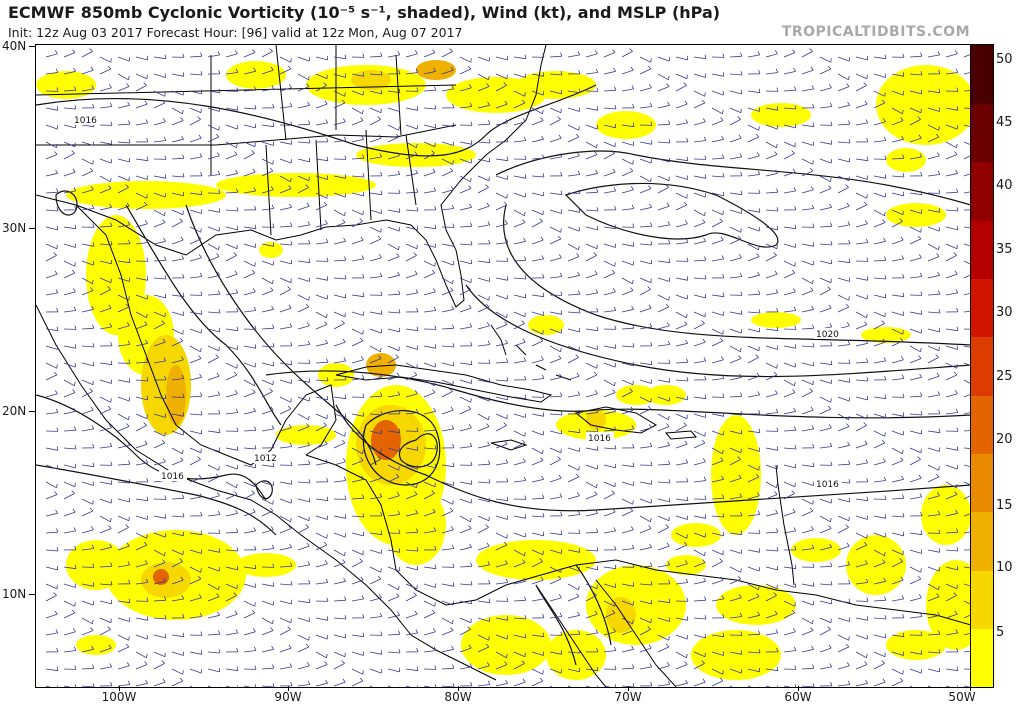 The image size is (1024, 706). Describe the element at coordinates (962, 697) in the screenshot. I see `longitude-label: 50W` at that location.